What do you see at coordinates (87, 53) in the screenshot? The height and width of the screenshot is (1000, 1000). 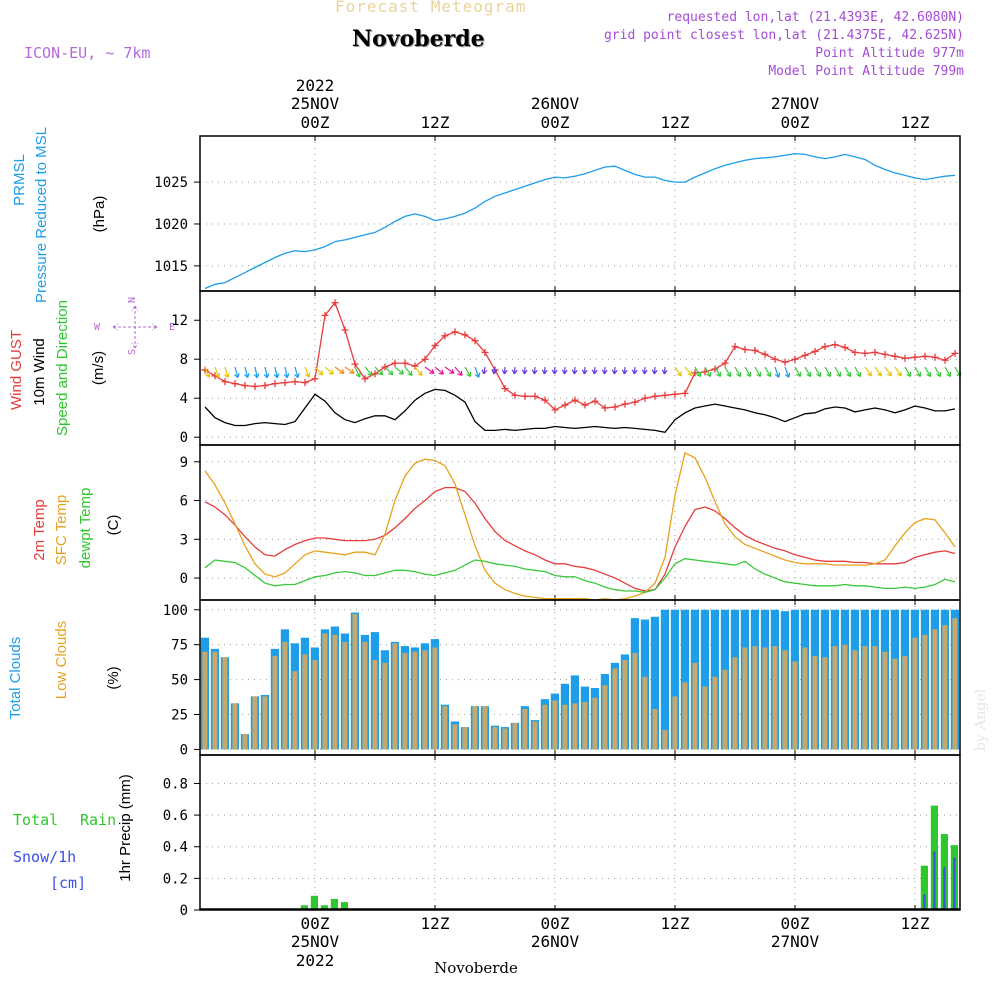 I see `model-label: ICON-EU, ~ 7km` at bounding box center [87, 53].